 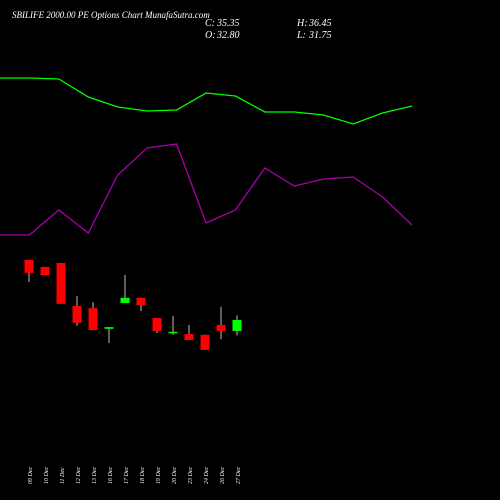 I want to click on ohlc-value: 32.80, so click(x=228, y=35).